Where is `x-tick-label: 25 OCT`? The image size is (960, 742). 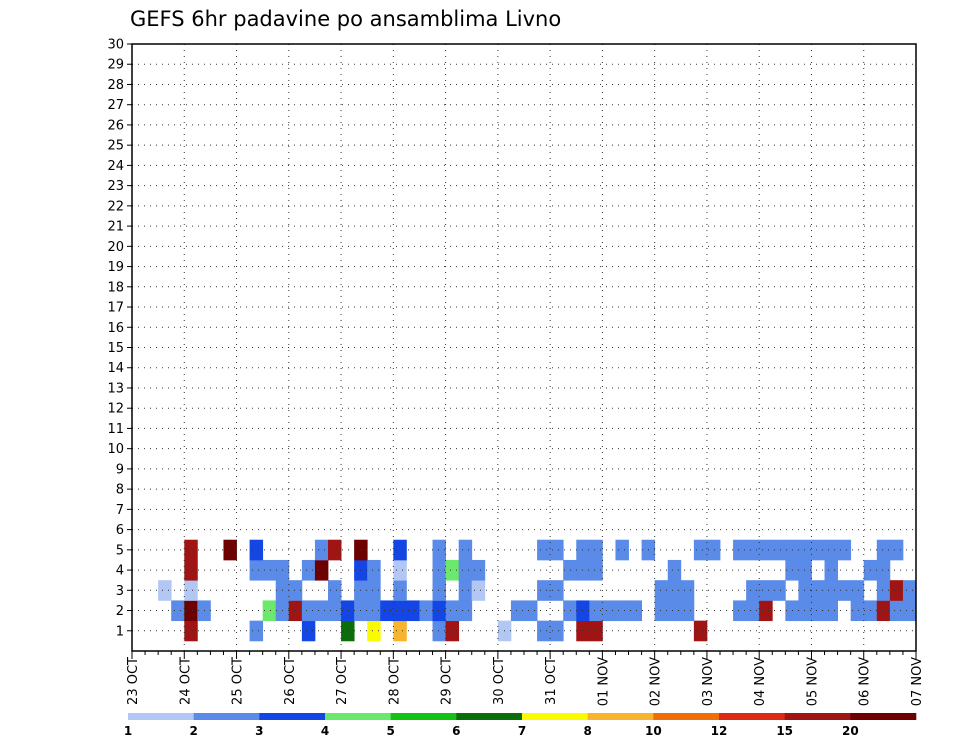
x-tick-label: 25 OCT is located at coordinates (238, 681).